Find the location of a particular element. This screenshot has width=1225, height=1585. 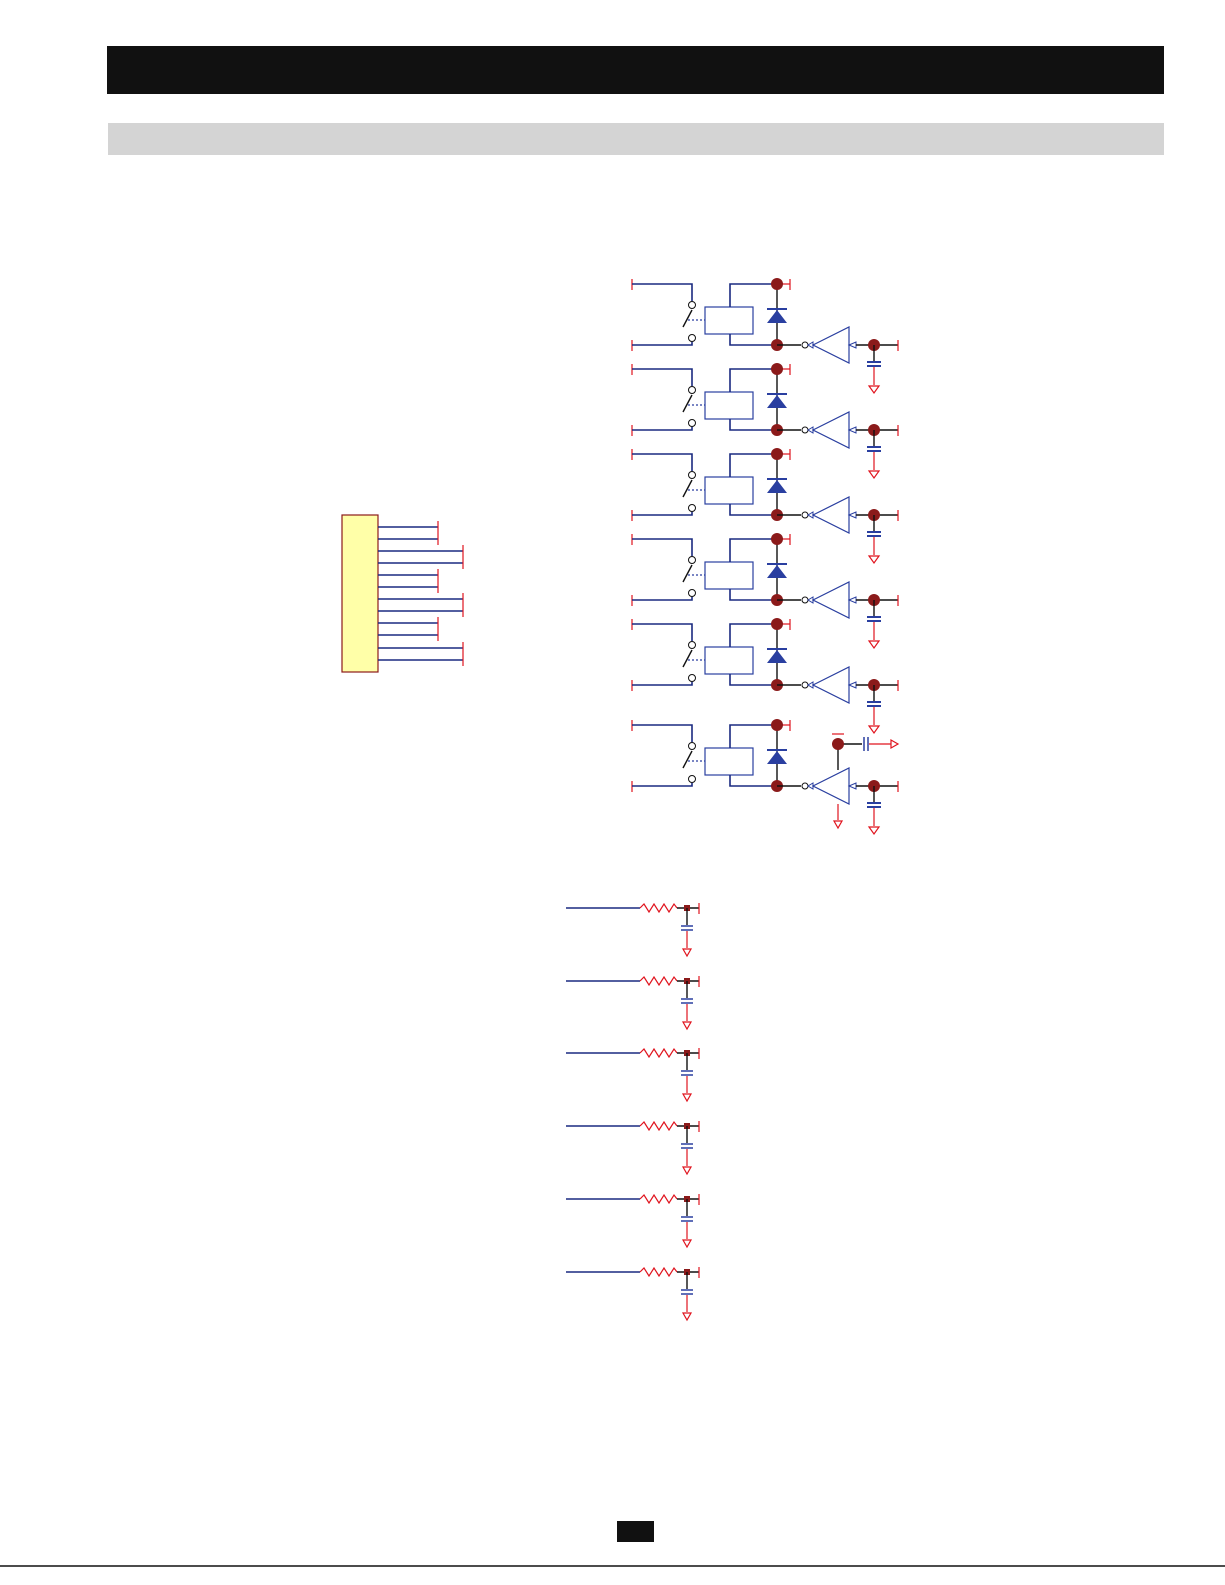

supply-decoupling is located at coordinates (866, 781).